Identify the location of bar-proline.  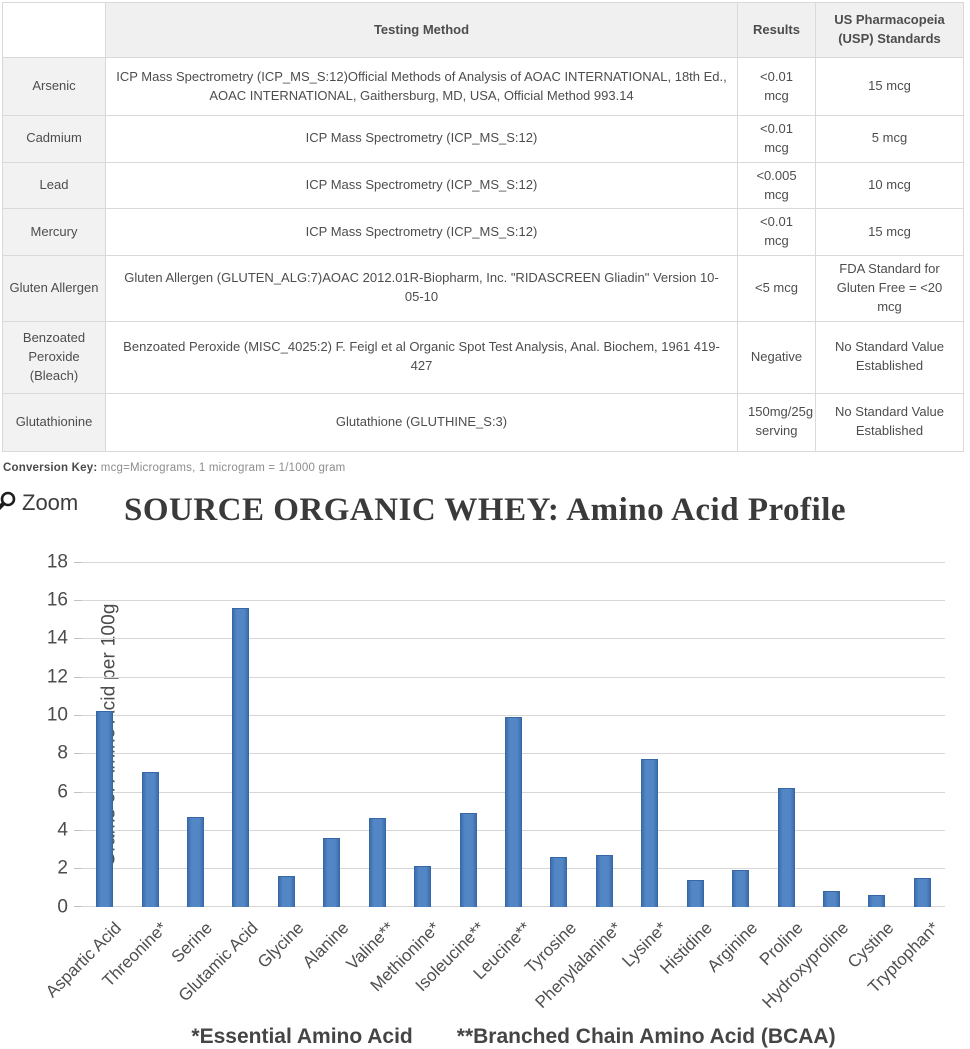
(786, 847).